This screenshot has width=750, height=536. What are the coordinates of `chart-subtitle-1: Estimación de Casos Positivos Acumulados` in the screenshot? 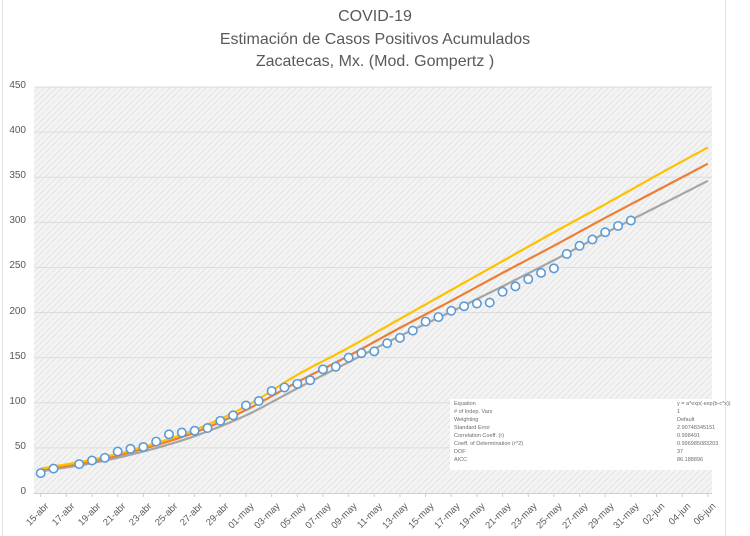 It's located at (375, 39).